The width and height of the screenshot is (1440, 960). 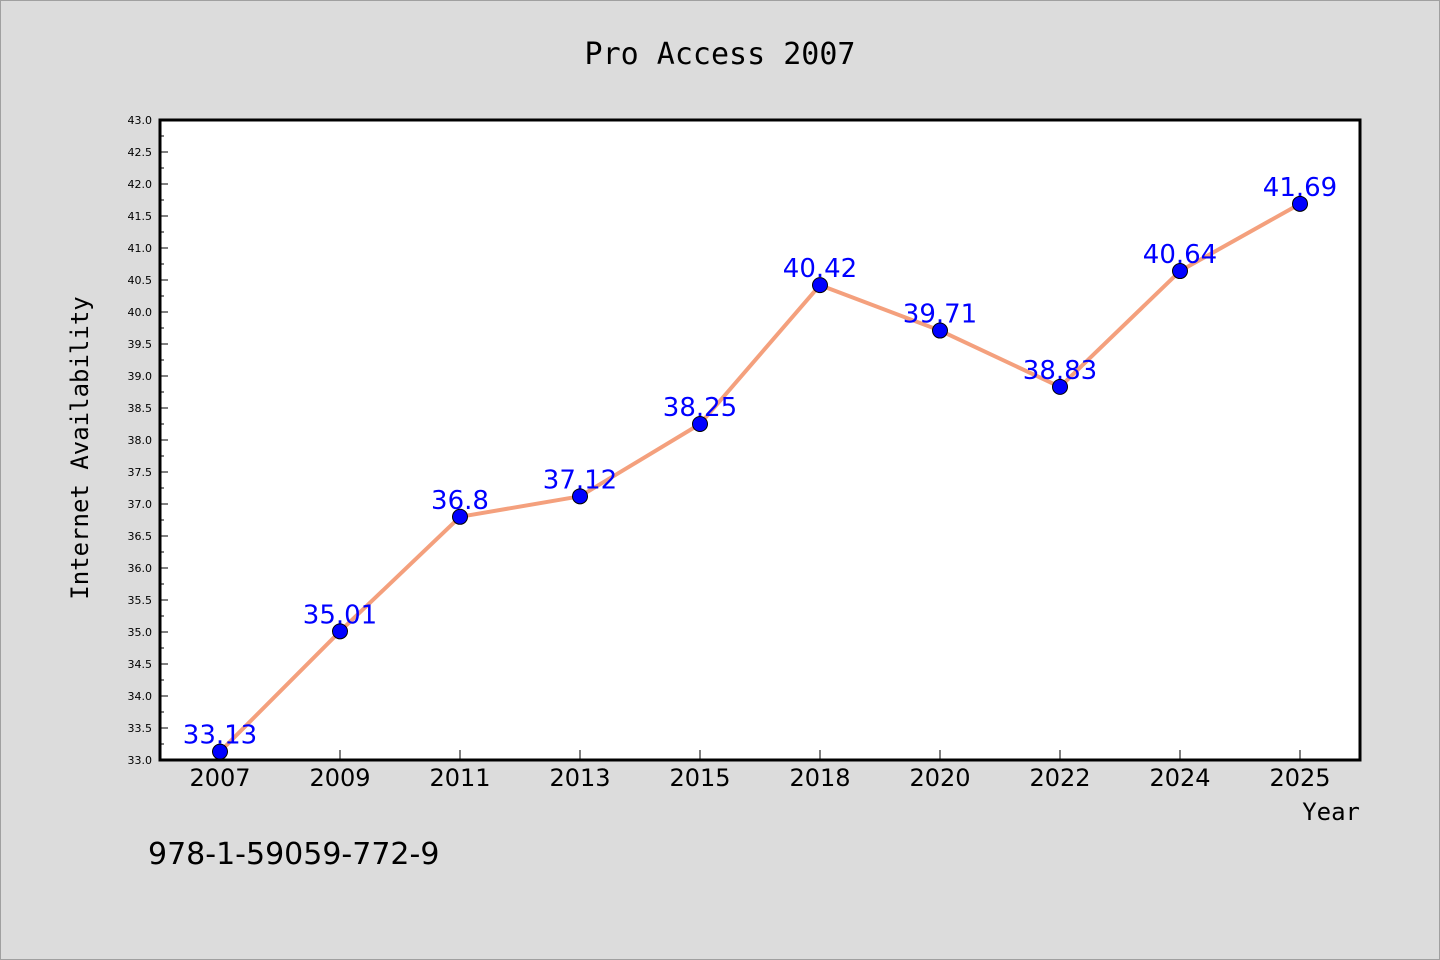 I want to click on x-tick-label: 2013, so click(x=579, y=778).